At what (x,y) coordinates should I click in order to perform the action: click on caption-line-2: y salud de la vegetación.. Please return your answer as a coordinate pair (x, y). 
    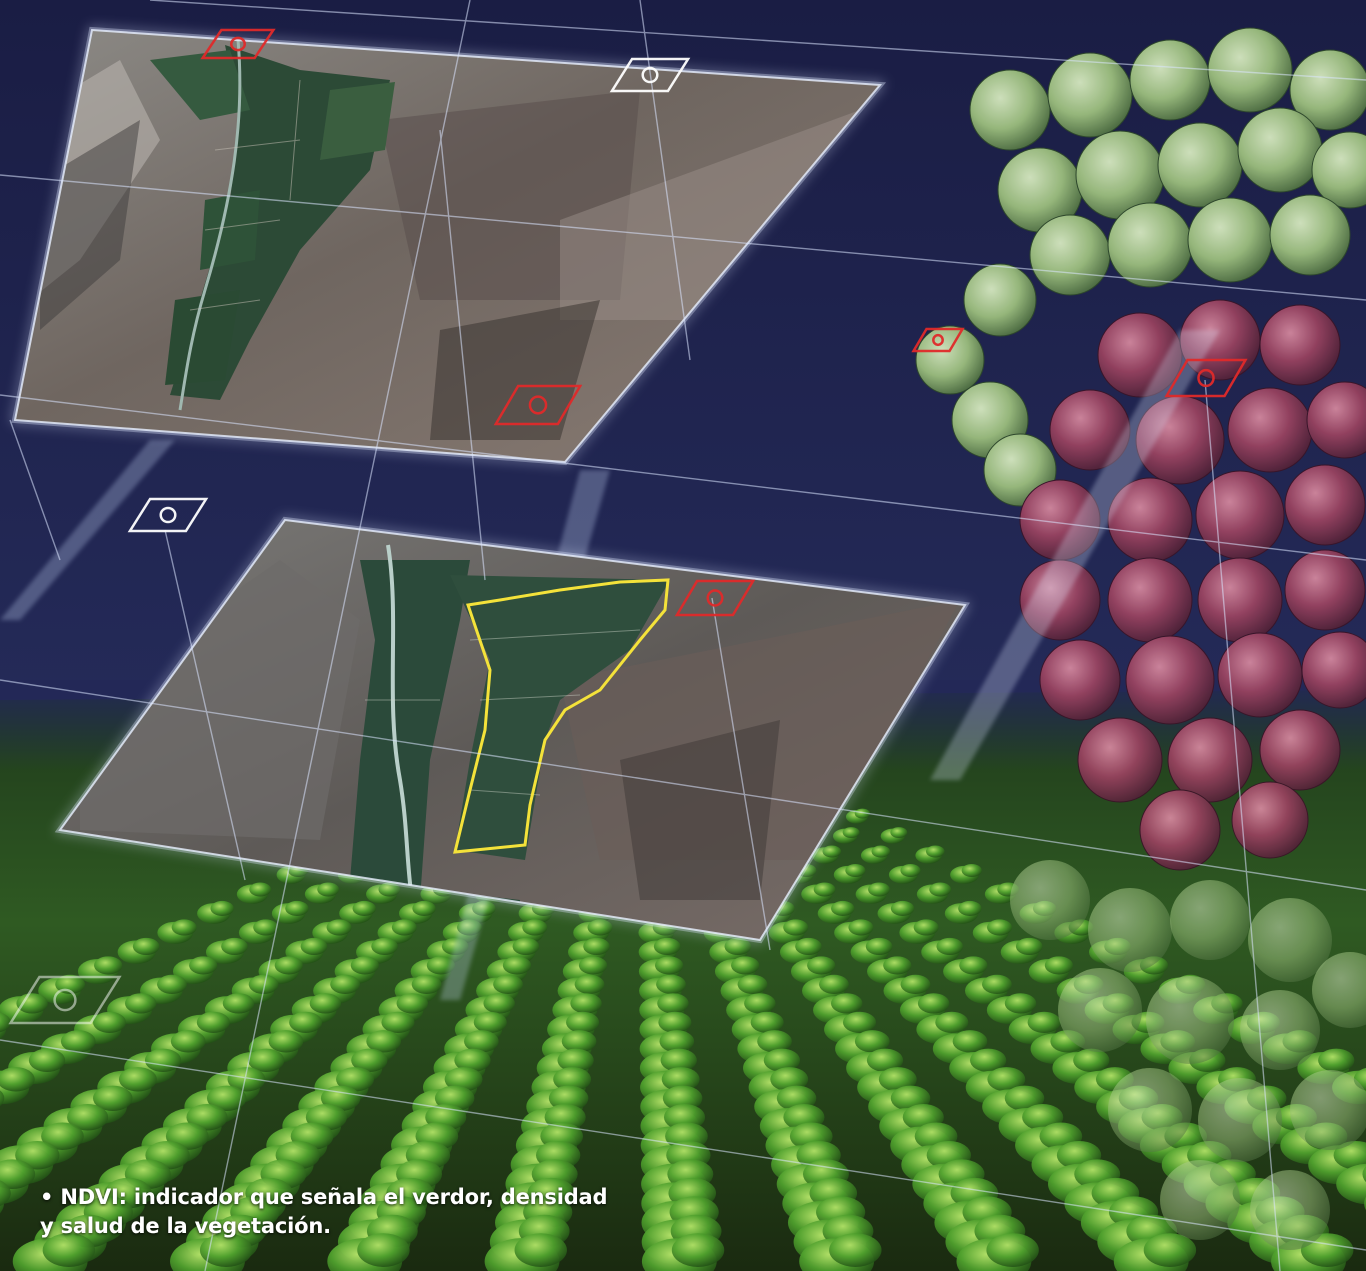
    Looking at the image, I should click on (185, 1226).